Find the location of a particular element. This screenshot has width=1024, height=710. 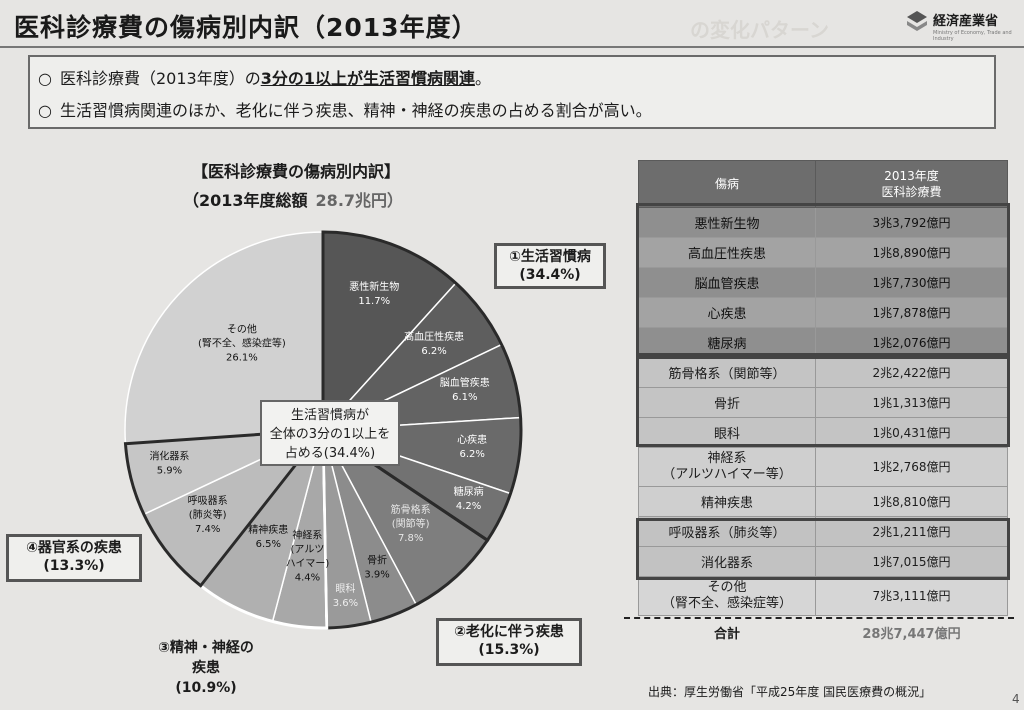

table-row: その他 （腎不全、感染症等） 7兆3,111億円 is located at coordinates (823, 596).